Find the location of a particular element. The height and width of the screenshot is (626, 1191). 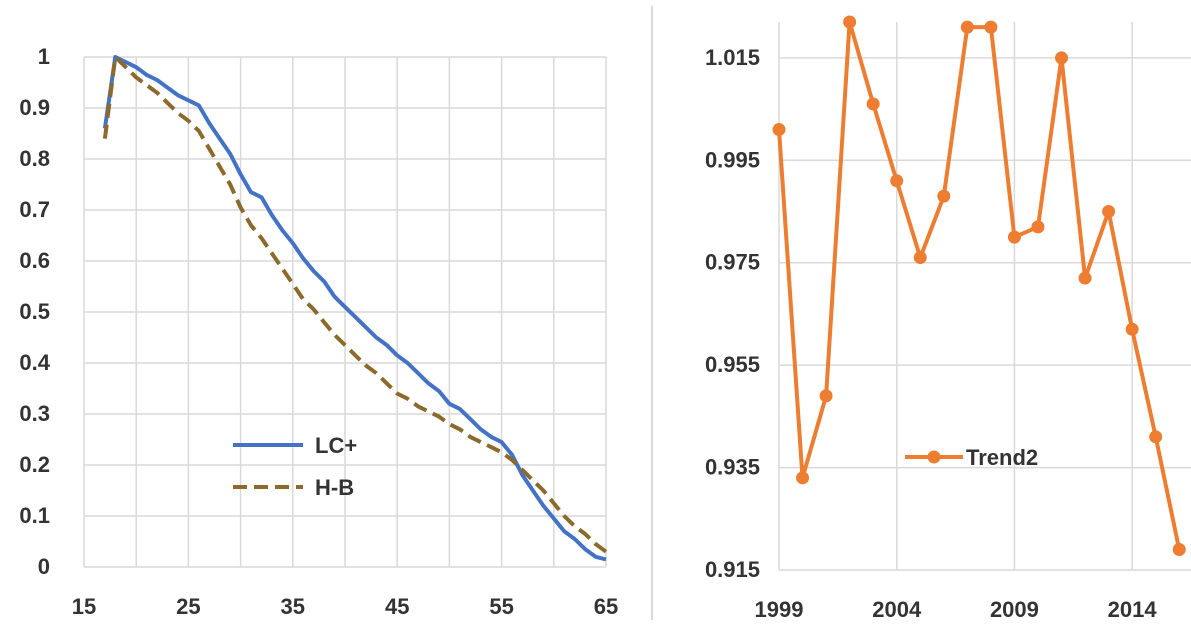

y-tick-label: 0.4 is located at coordinates (34, 362).